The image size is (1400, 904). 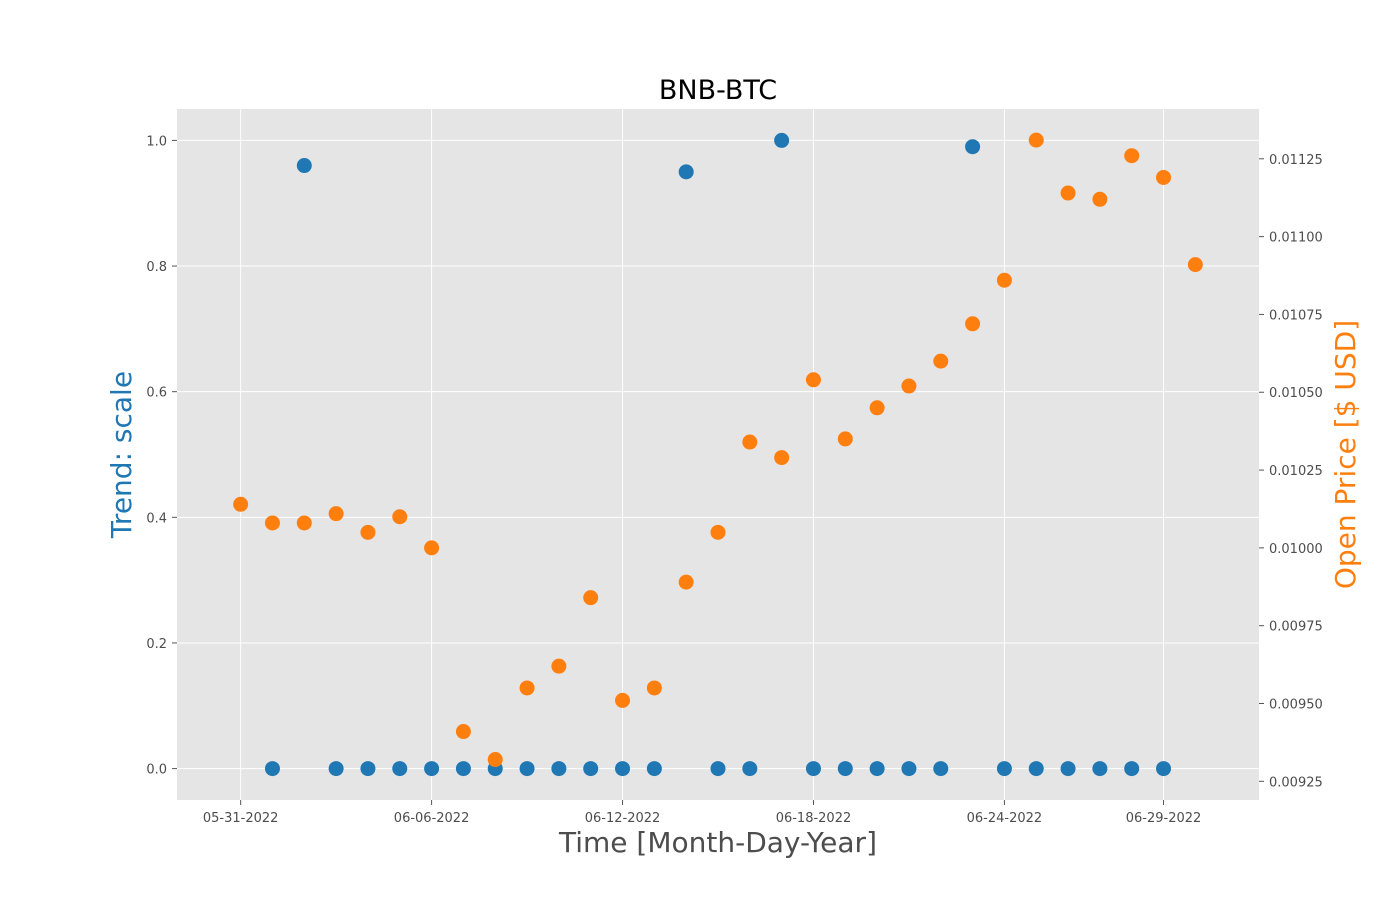 What do you see at coordinates (718, 90) in the screenshot?
I see `chart-title: BNB-BTC` at bounding box center [718, 90].